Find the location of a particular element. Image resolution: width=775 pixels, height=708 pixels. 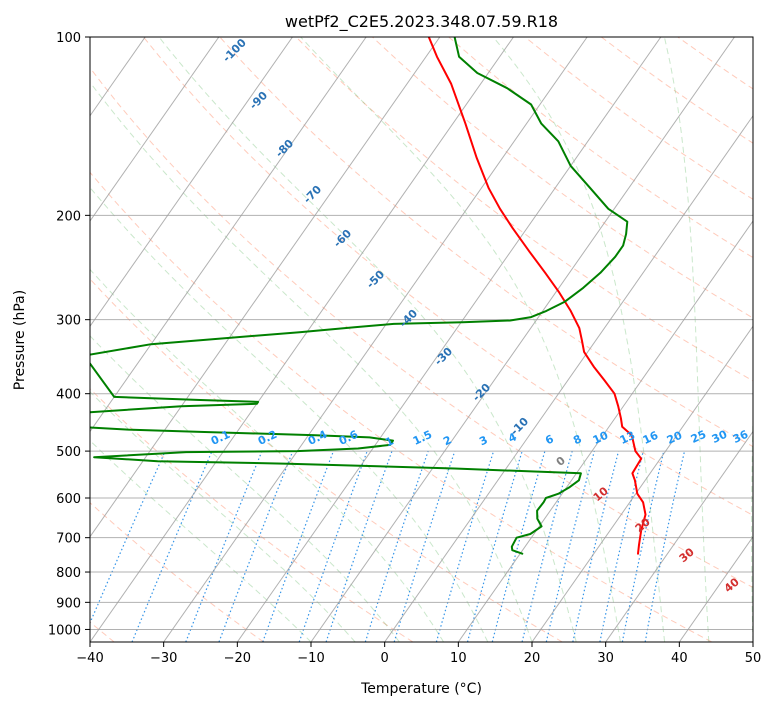

y-axis-tick-label: 800 is located at coordinates (68, 573).